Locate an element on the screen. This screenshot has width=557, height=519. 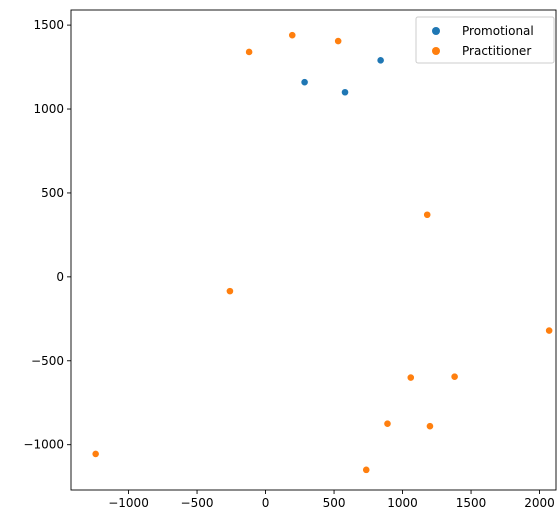
y-tick-label: 0 is located at coordinates (60, 277).